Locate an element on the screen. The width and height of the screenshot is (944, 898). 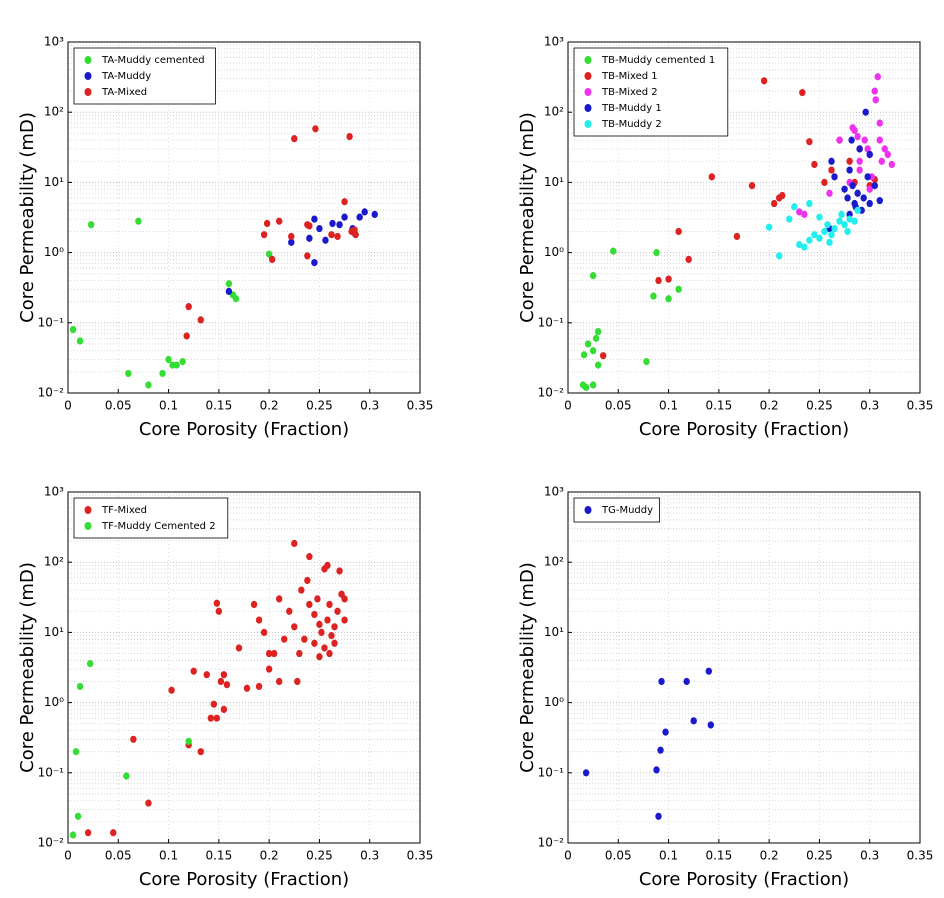
legend-label: TG-Muddy is located at coordinates (627, 510).